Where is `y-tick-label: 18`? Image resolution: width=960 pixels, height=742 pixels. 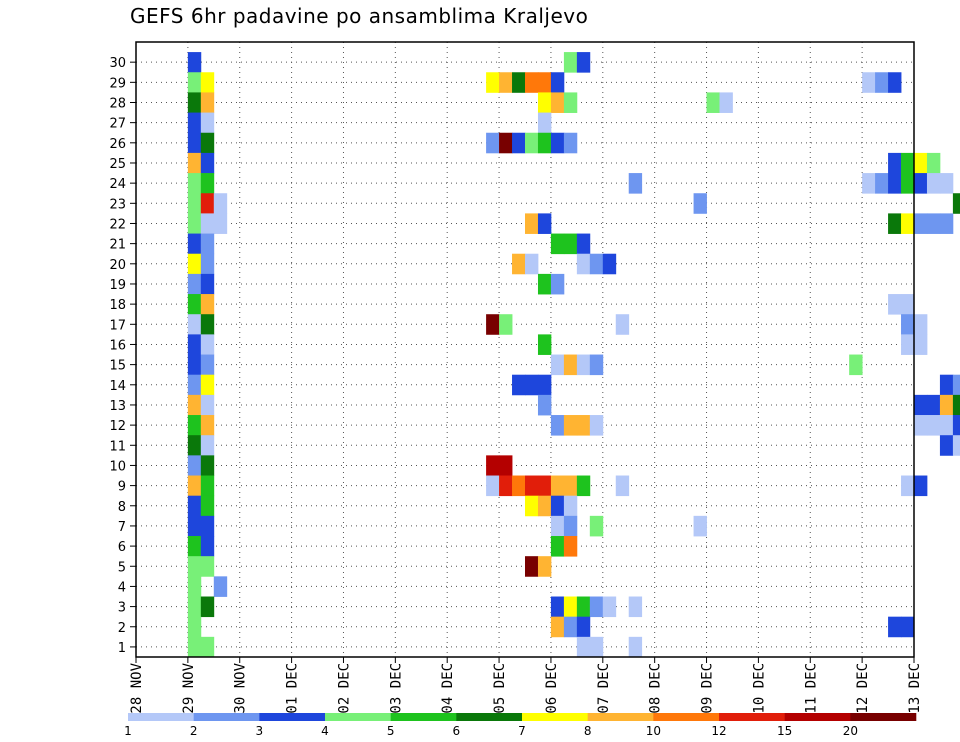 y-tick-label: 18 is located at coordinates (117, 305).